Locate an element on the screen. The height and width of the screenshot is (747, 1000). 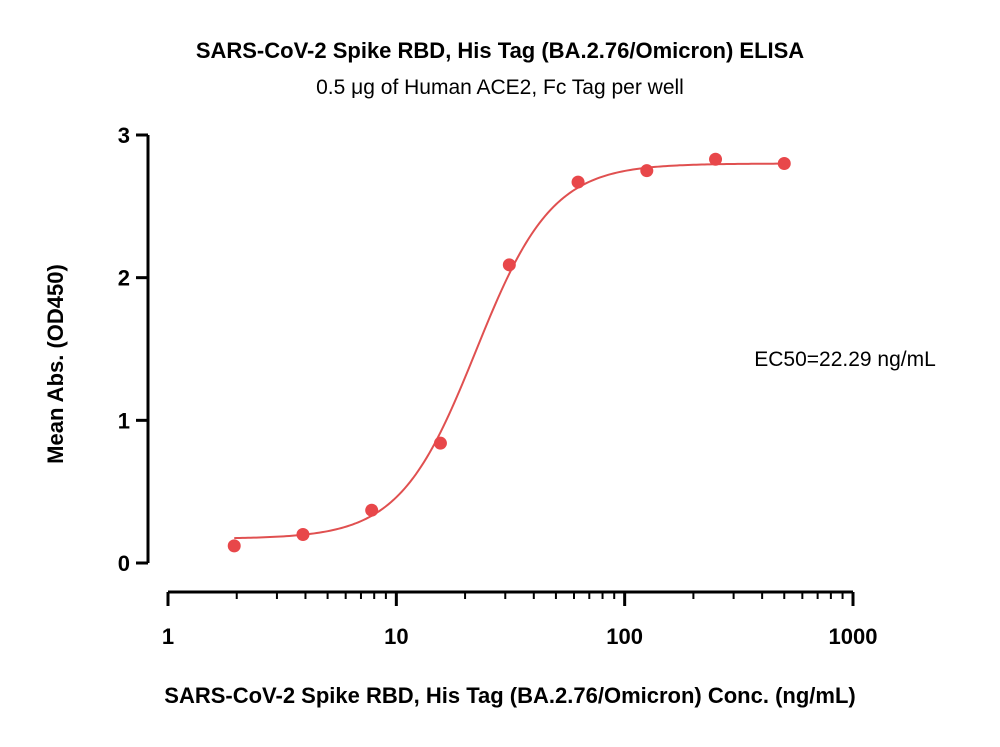
y-tick-label: 2 is located at coordinates (124, 278).